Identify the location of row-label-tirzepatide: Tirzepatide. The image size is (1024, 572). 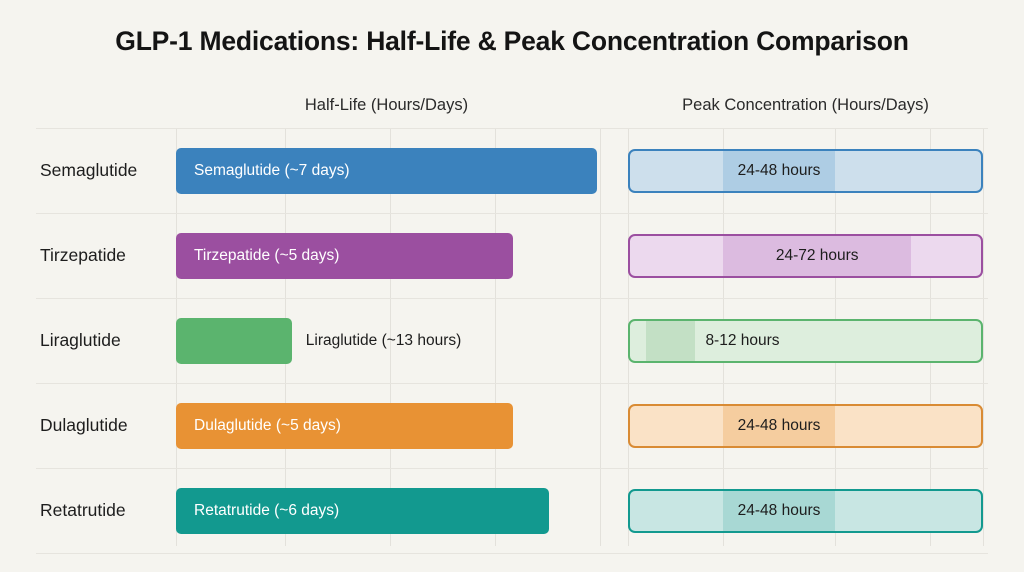
(83, 255).